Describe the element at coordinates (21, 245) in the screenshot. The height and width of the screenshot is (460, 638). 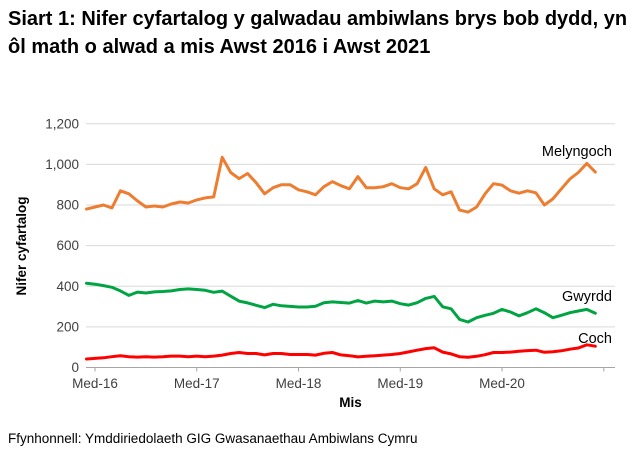
I see `y-axis-title: Nifer cyfartalog` at that location.